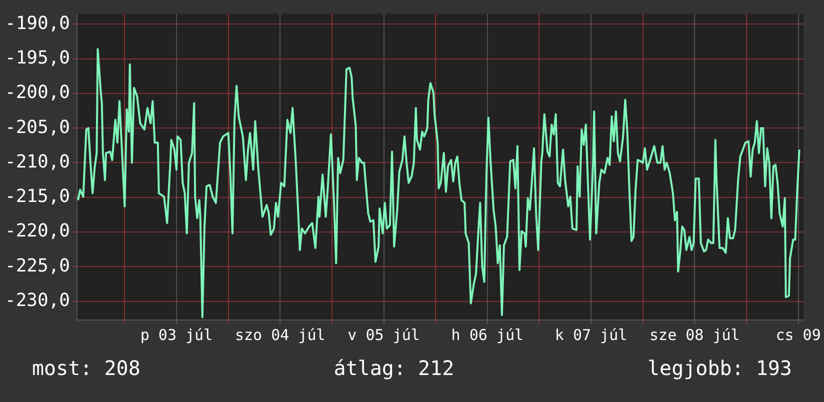 The height and width of the screenshot is (402, 824). I want to click on y-tick-label: -200,0, so click(37, 93).